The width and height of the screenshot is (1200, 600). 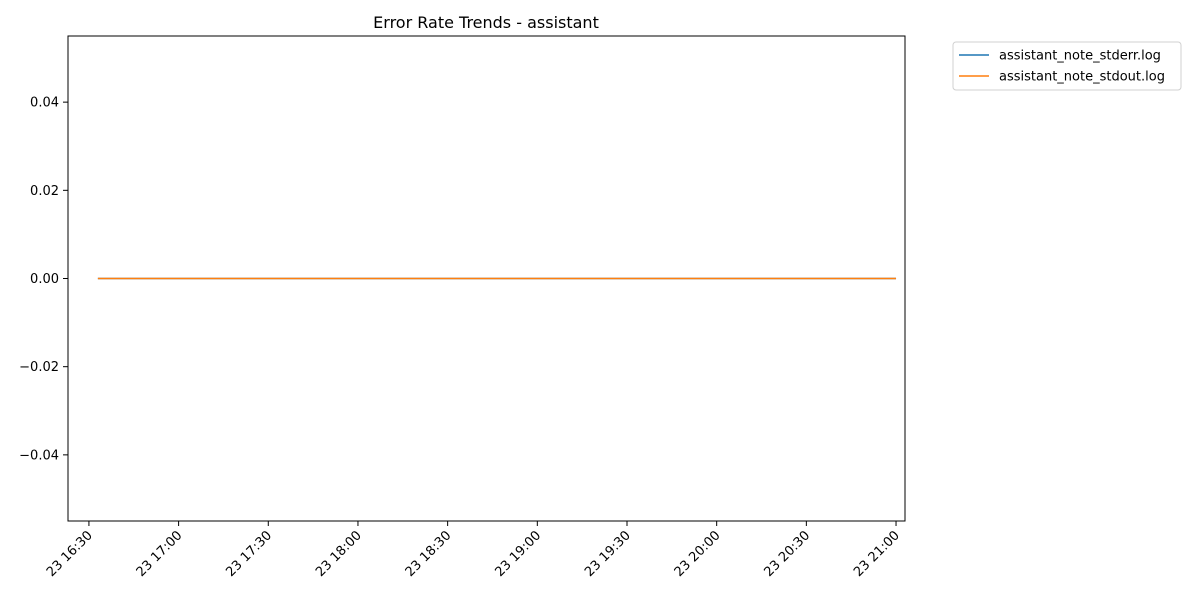 What do you see at coordinates (39, 455) in the screenshot?
I see `y-tick-label: −0.04` at bounding box center [39, 455].